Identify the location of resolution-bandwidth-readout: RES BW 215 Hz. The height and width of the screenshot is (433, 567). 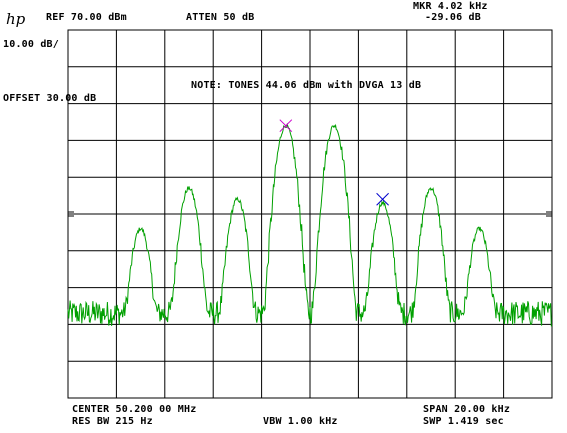
(112, 421).